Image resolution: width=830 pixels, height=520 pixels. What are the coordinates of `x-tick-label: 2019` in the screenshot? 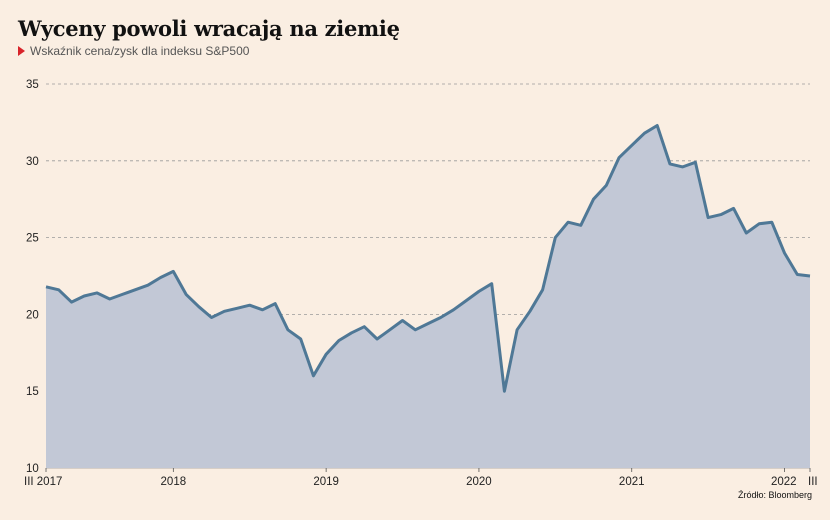 It's located at (326, 482).